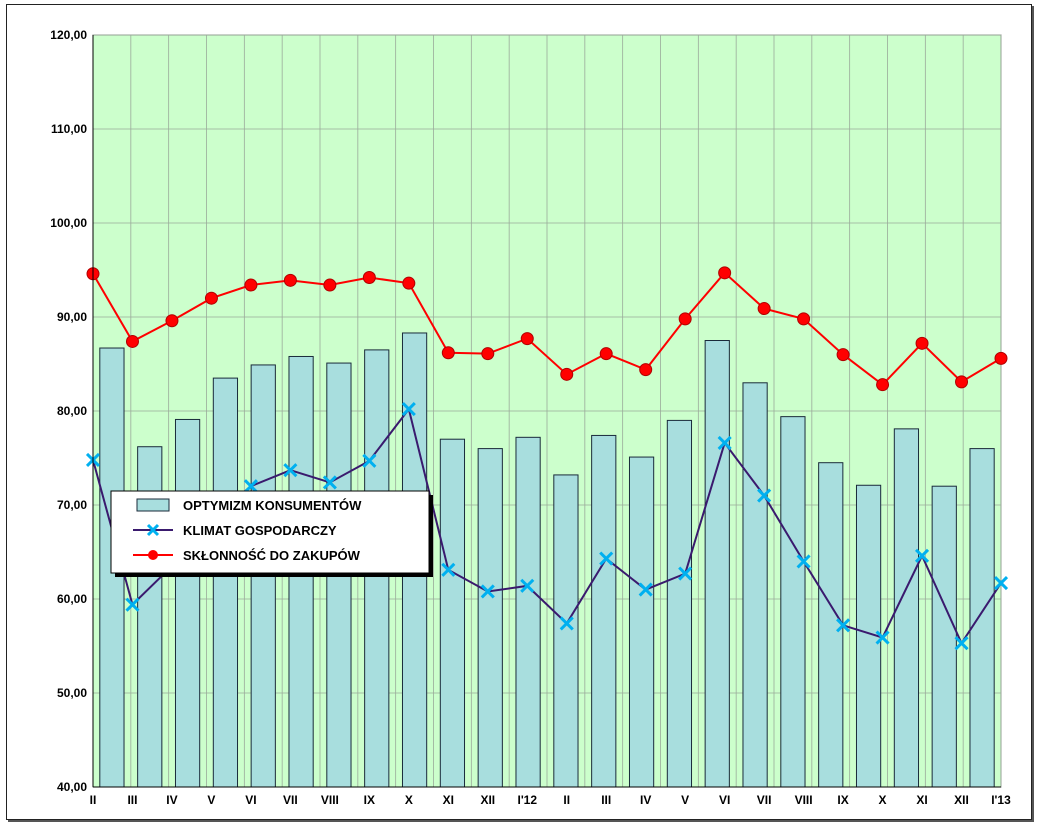 The height and width of the screenshot is (825, 1040). What do you see at coordinates (72, 599) in the screenshot?
I see `y-tick-label: 60,00` at bounding box center [72, 599].